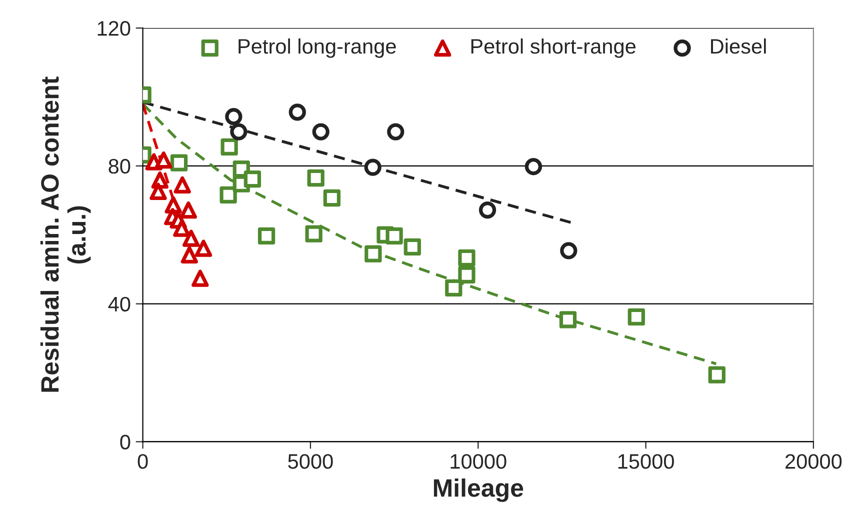  What do you see at coordinates (317, 48) in the screenshot?
I see `legend-label: Petrol long-range` at bounding box center [317, 48].